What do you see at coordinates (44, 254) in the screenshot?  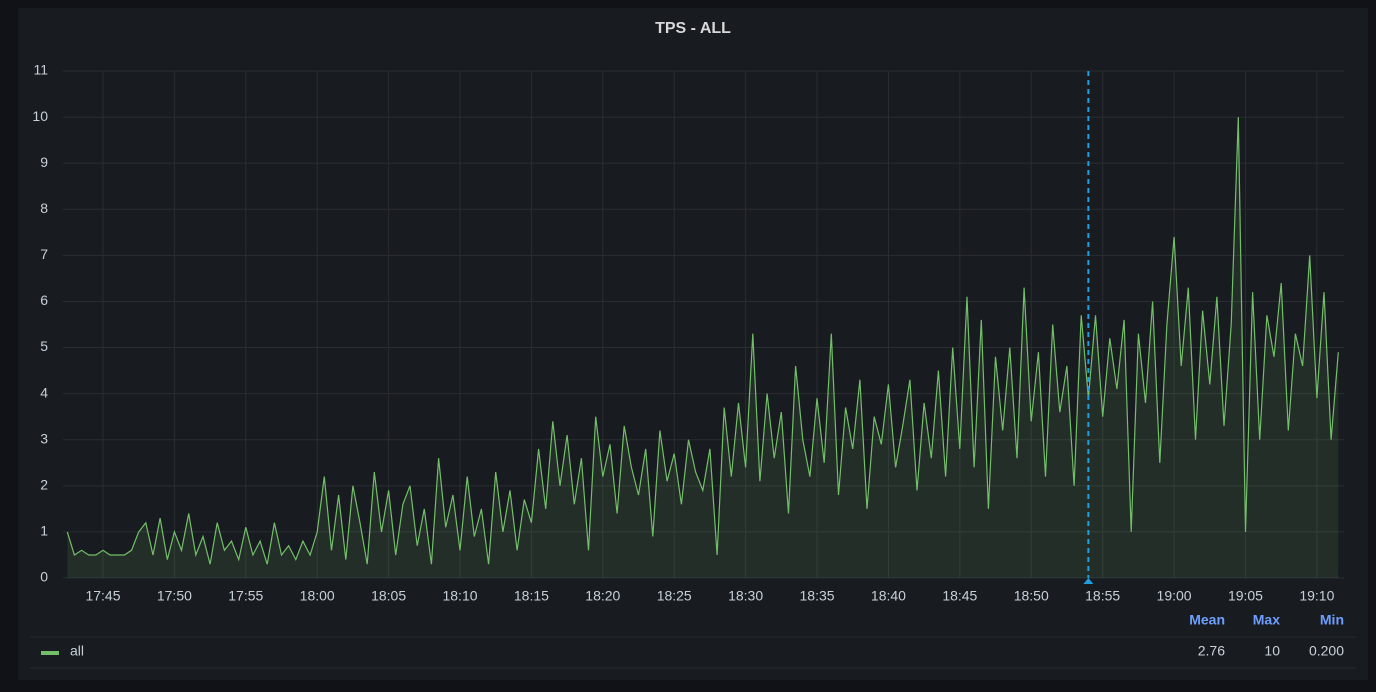 I see `y-tick-label: 7` at bounding box center [44, 254].